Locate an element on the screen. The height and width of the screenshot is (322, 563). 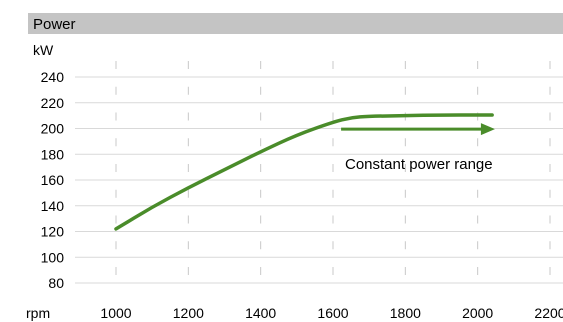
x-tick-label: 1200 is located at coordinates (188, 313).